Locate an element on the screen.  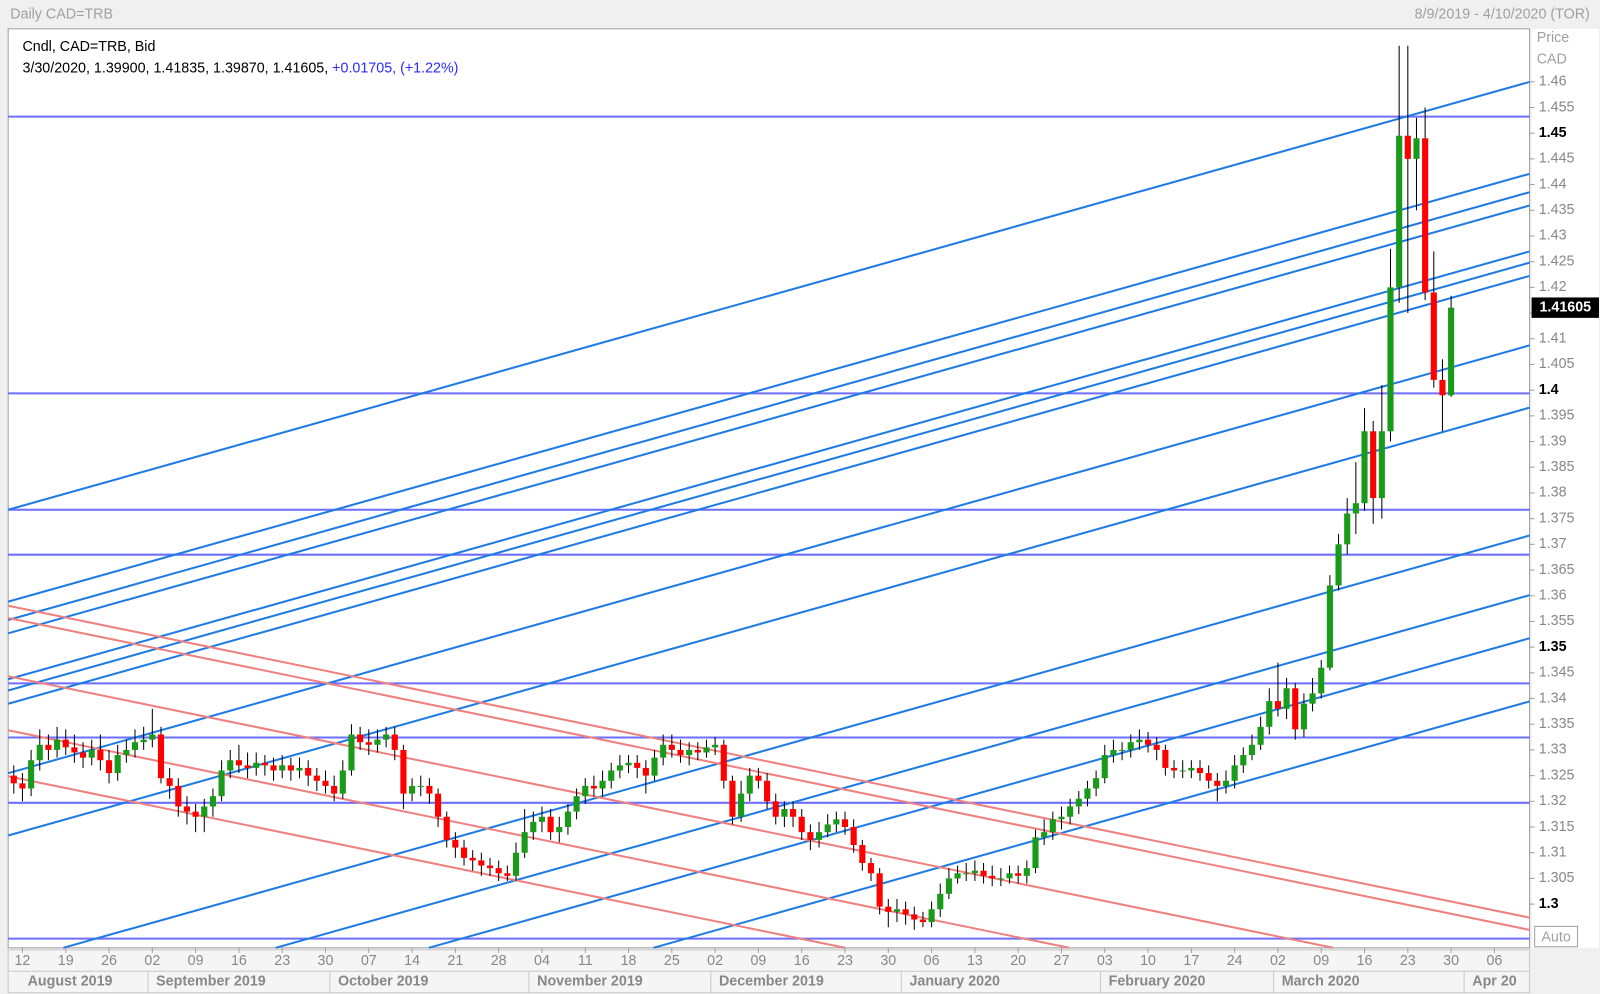
month-label: November 2019 is located at coordinates (590, 981).